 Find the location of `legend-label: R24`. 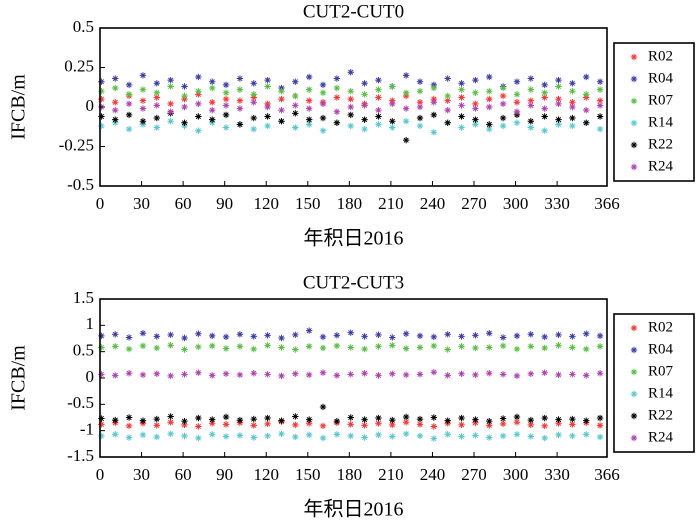

legend-label: R24 is located at coordinates (661, 437).